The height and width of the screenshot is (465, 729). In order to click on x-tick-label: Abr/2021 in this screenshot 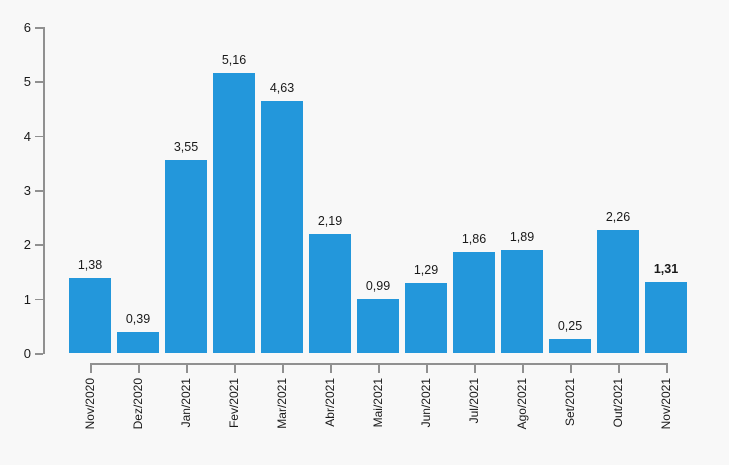, I will do `click(330, 402)`.